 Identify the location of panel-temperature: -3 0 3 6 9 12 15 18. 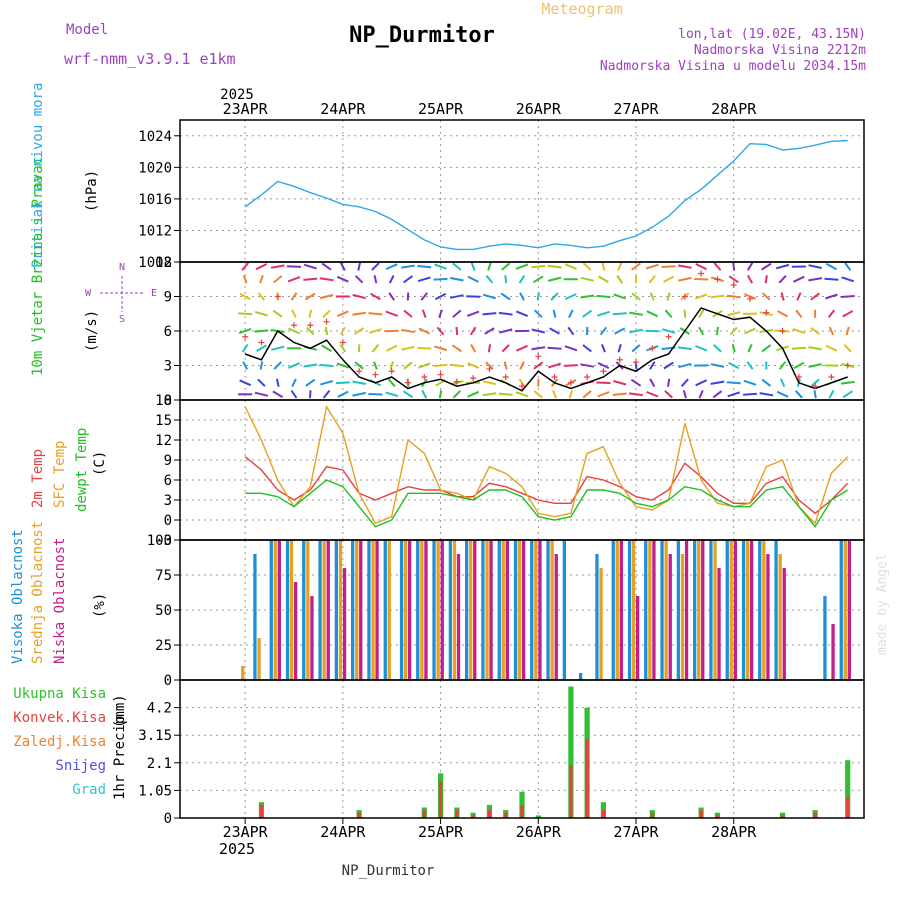
(509, 471).